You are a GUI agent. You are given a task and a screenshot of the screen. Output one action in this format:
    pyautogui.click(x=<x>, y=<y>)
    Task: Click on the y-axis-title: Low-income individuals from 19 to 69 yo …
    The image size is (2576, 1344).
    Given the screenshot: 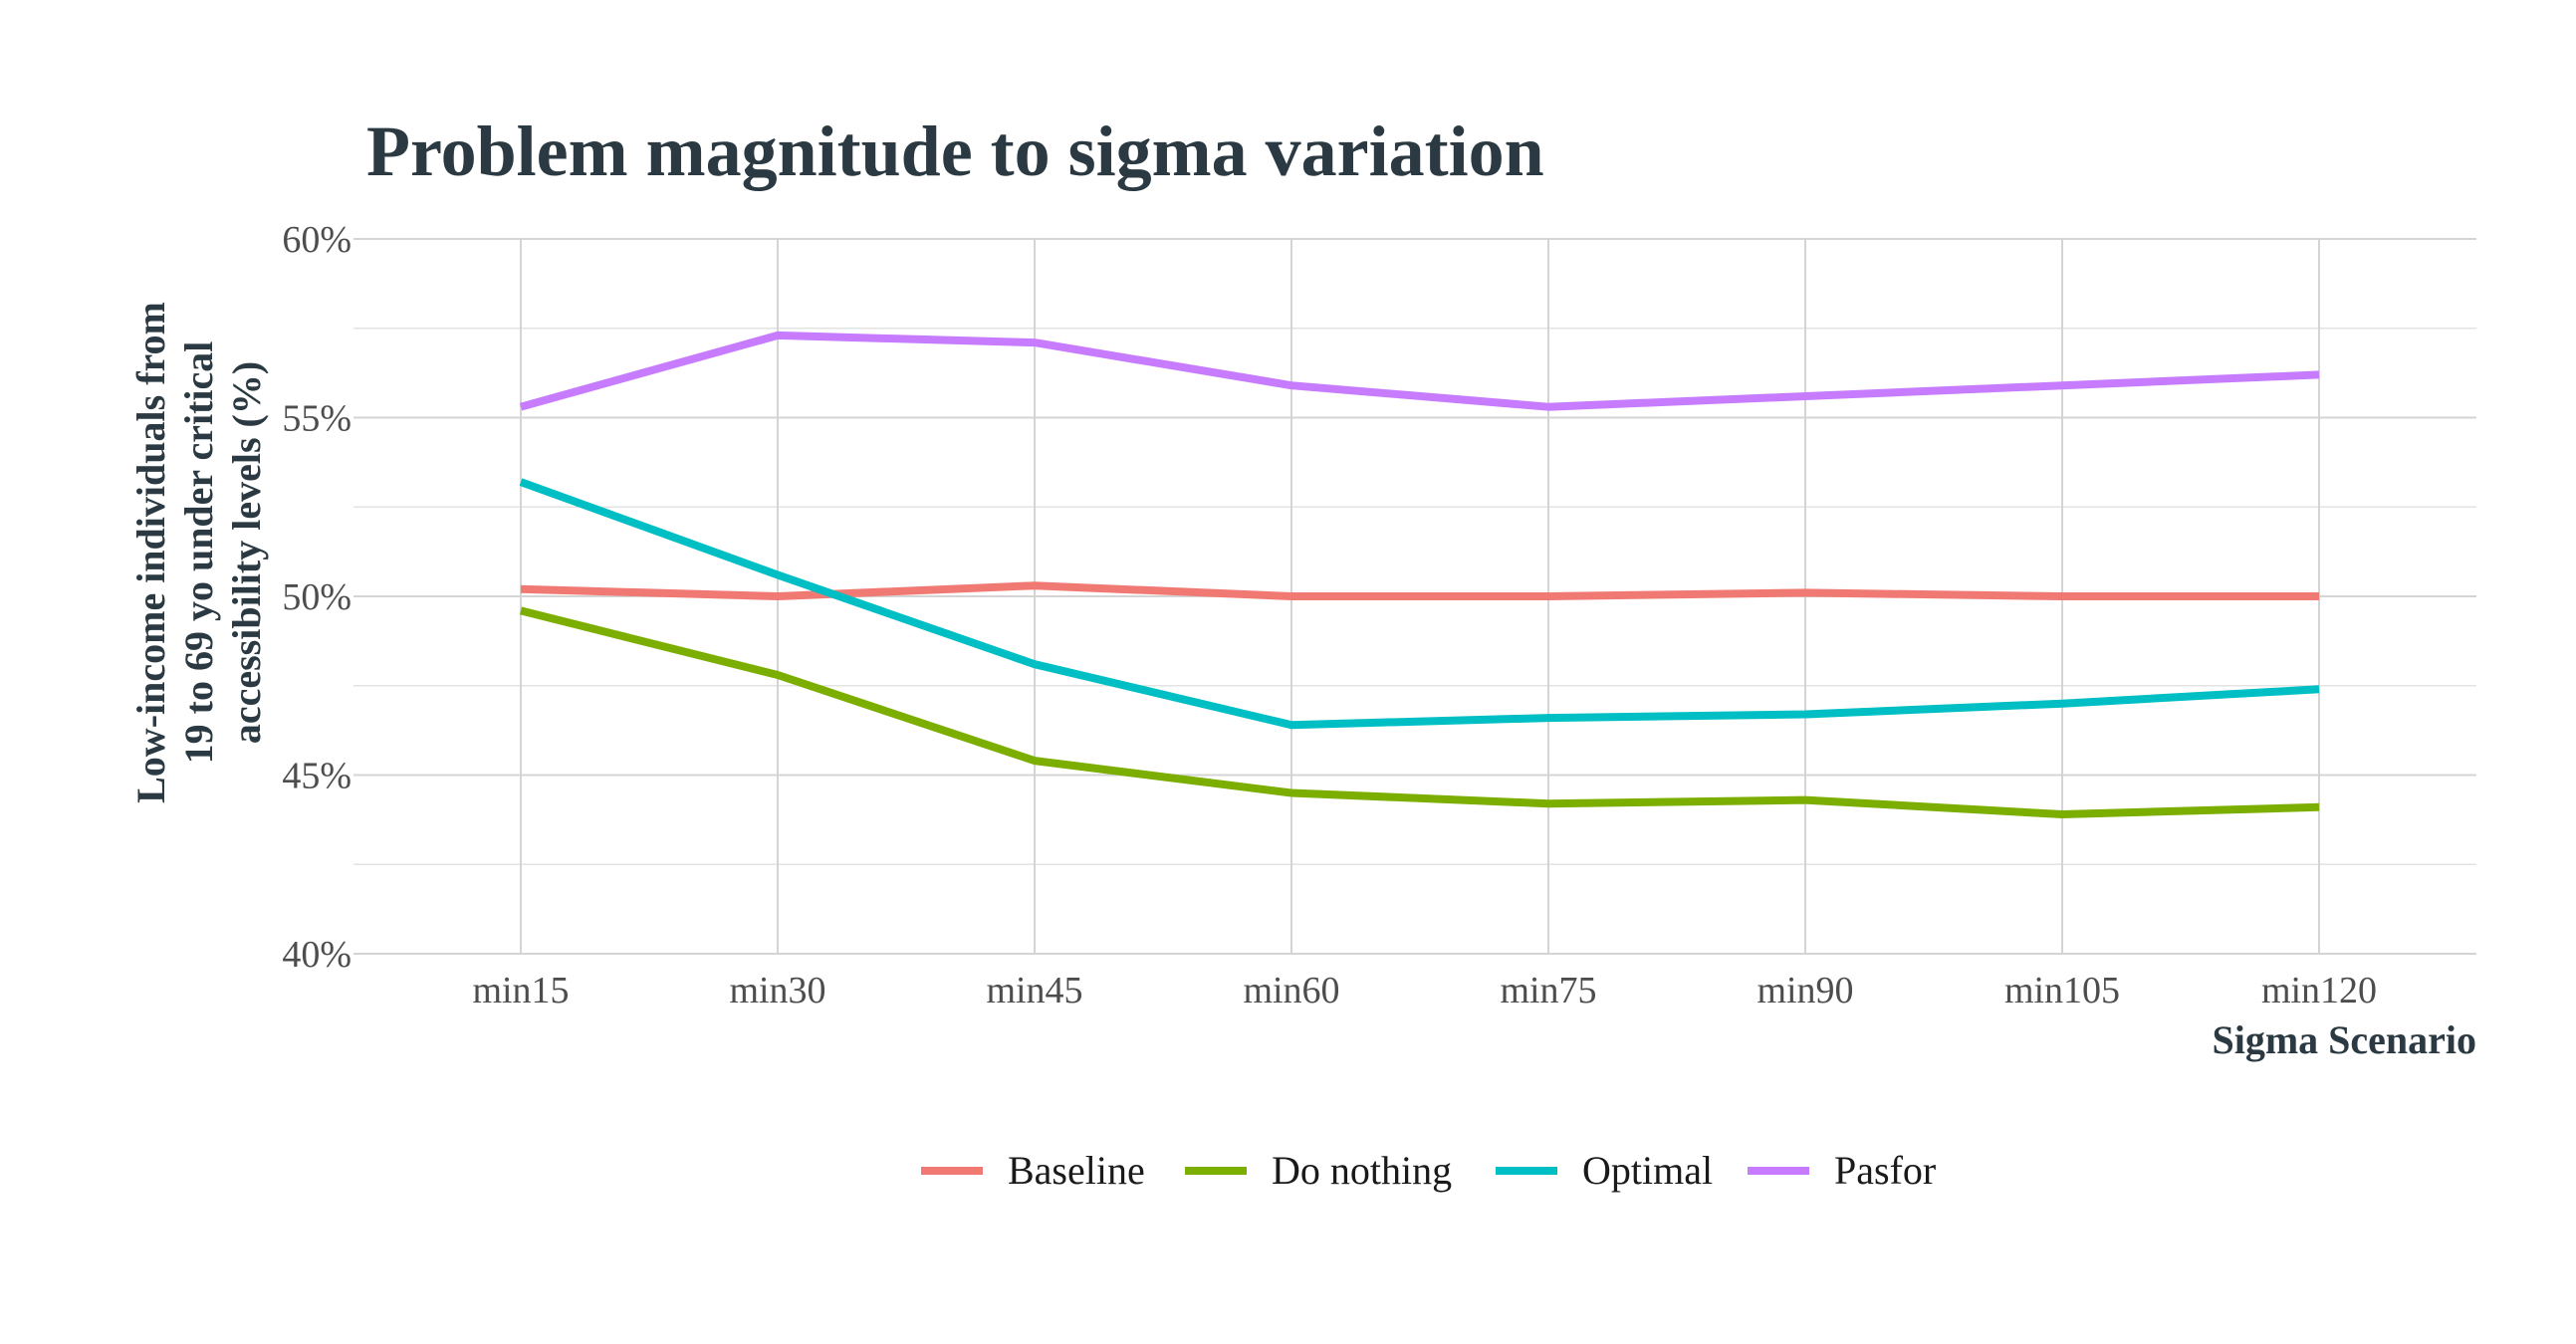 What is the action you would take?
    pyautogui.click(x=198, y=552)
    